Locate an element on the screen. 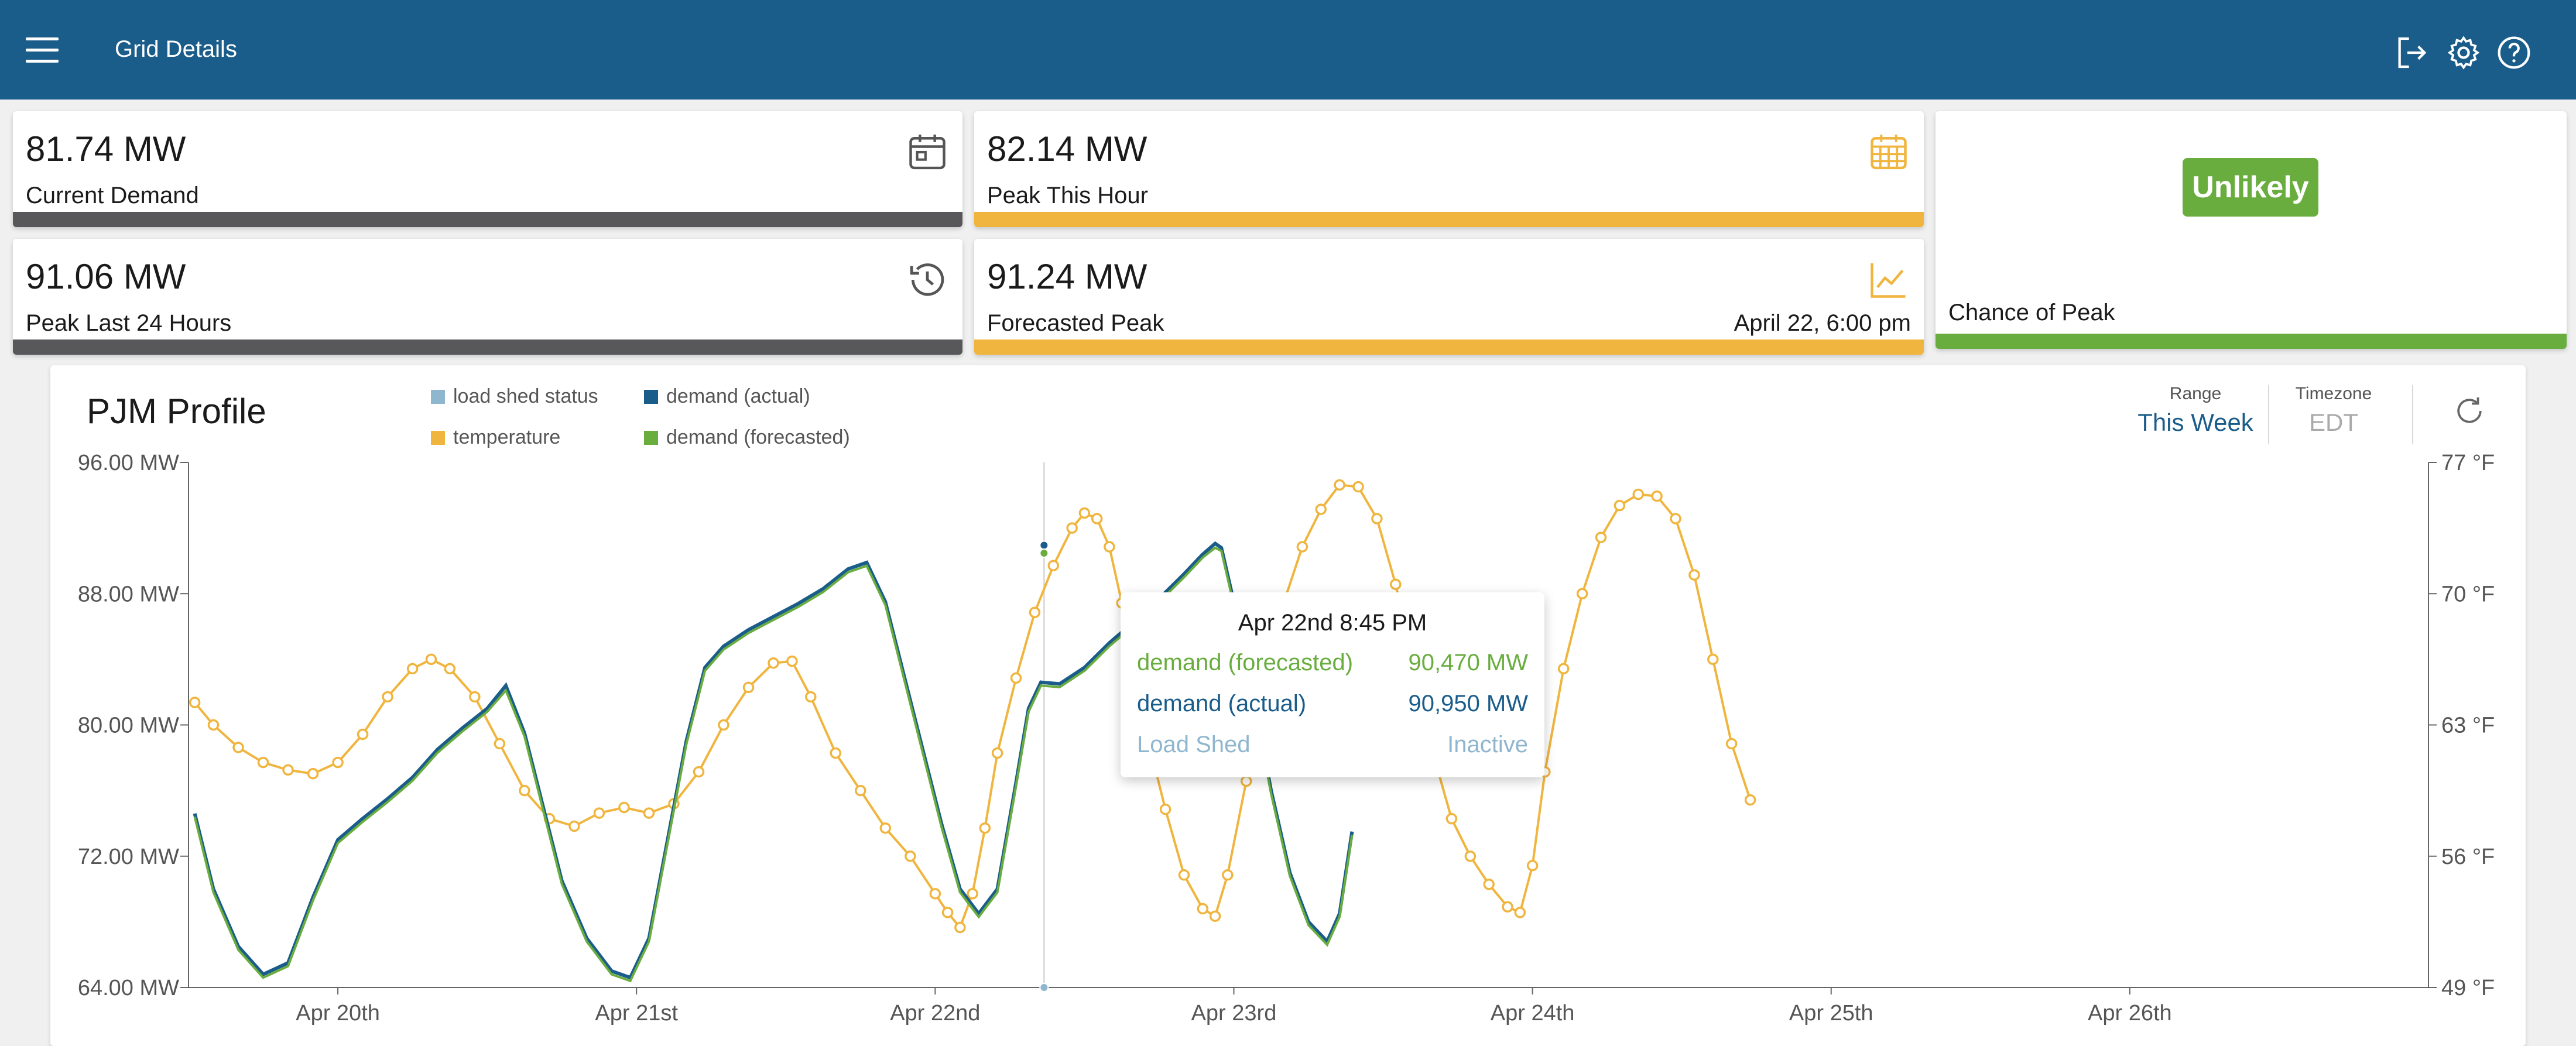  refresh-icon is located at coordinates (2470, 410).